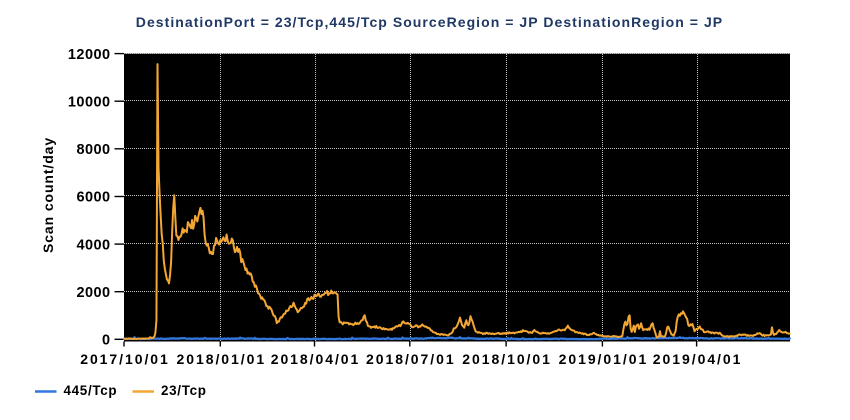 The image size is (850, 420). What do you see at coordinates (89, 55) in the screenshot?
I see `svg-text: 12000` at bounding box center [89, 55].